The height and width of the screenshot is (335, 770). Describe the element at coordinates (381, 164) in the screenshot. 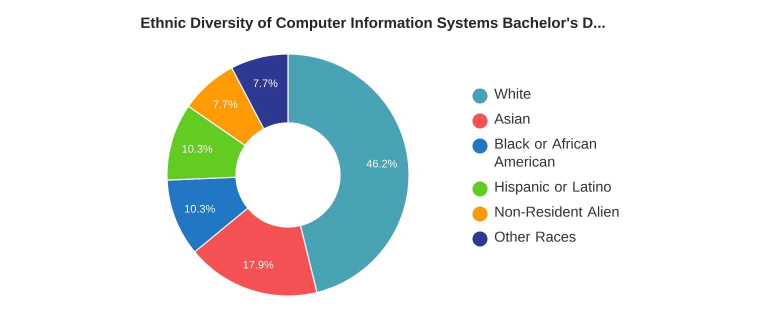

I see `data-label: 46.2%` at that location.